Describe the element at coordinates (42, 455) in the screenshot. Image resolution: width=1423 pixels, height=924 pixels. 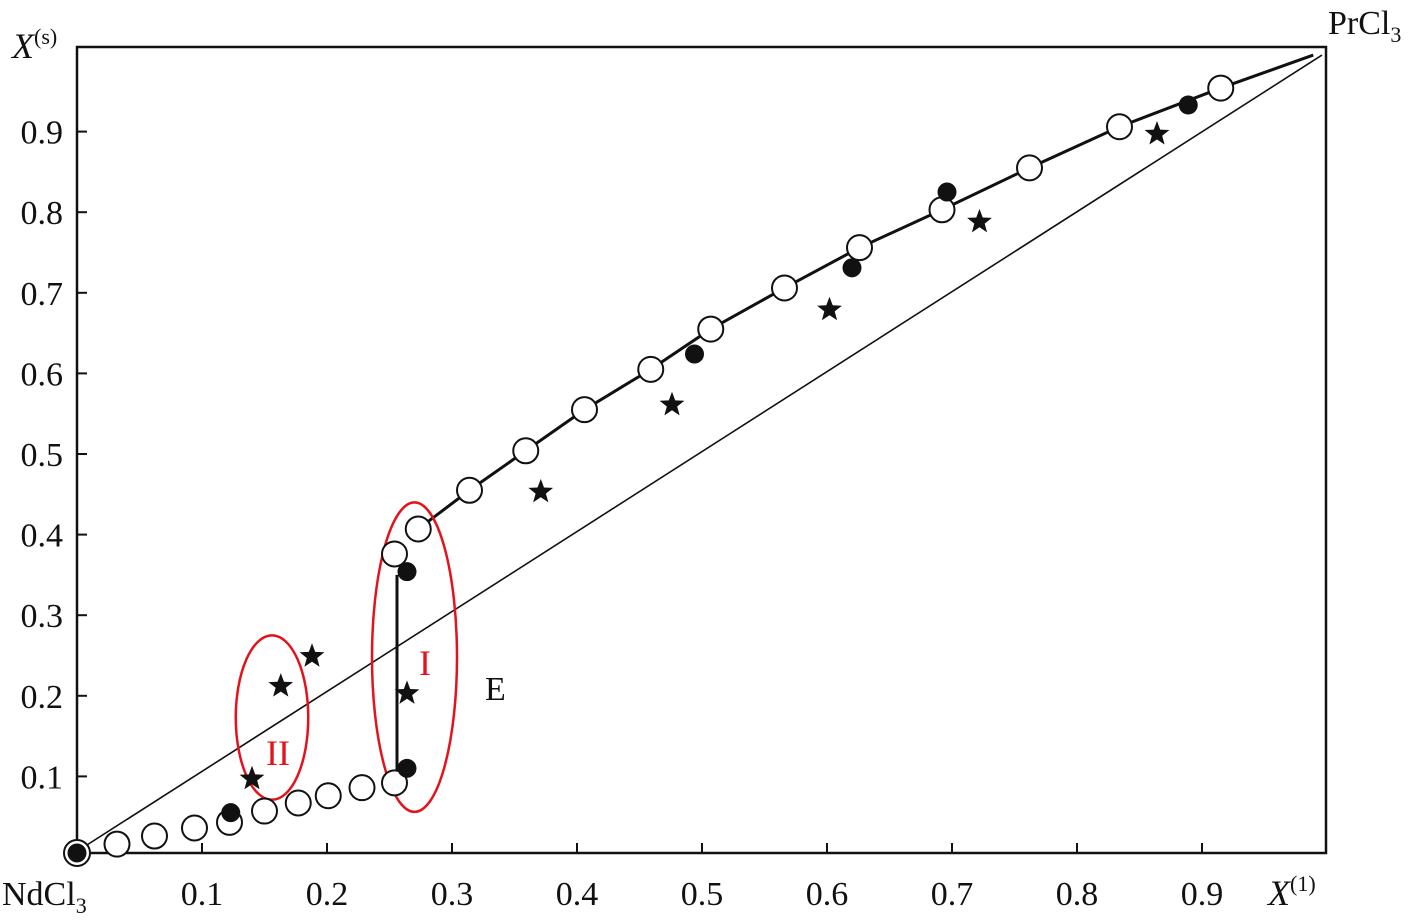
I see `y-tick-label: 0.5` at that location.